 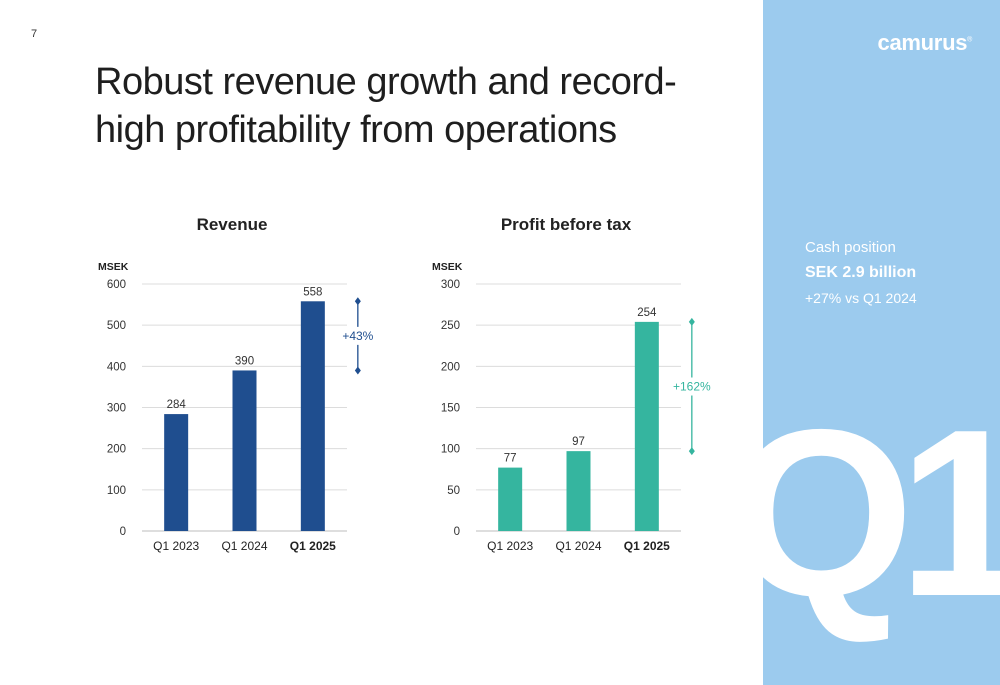 What do you see at coordinates (457, 532) in the screenshot?
I see `profit-y-tick-label: 0` at bounding box center [457, 532].